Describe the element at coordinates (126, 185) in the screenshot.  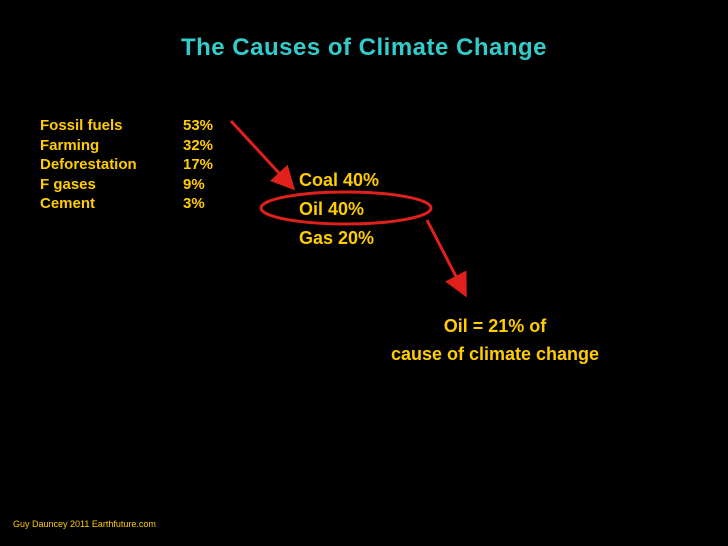
I see `cause-row-f-gases: F gases 9%` at that location.